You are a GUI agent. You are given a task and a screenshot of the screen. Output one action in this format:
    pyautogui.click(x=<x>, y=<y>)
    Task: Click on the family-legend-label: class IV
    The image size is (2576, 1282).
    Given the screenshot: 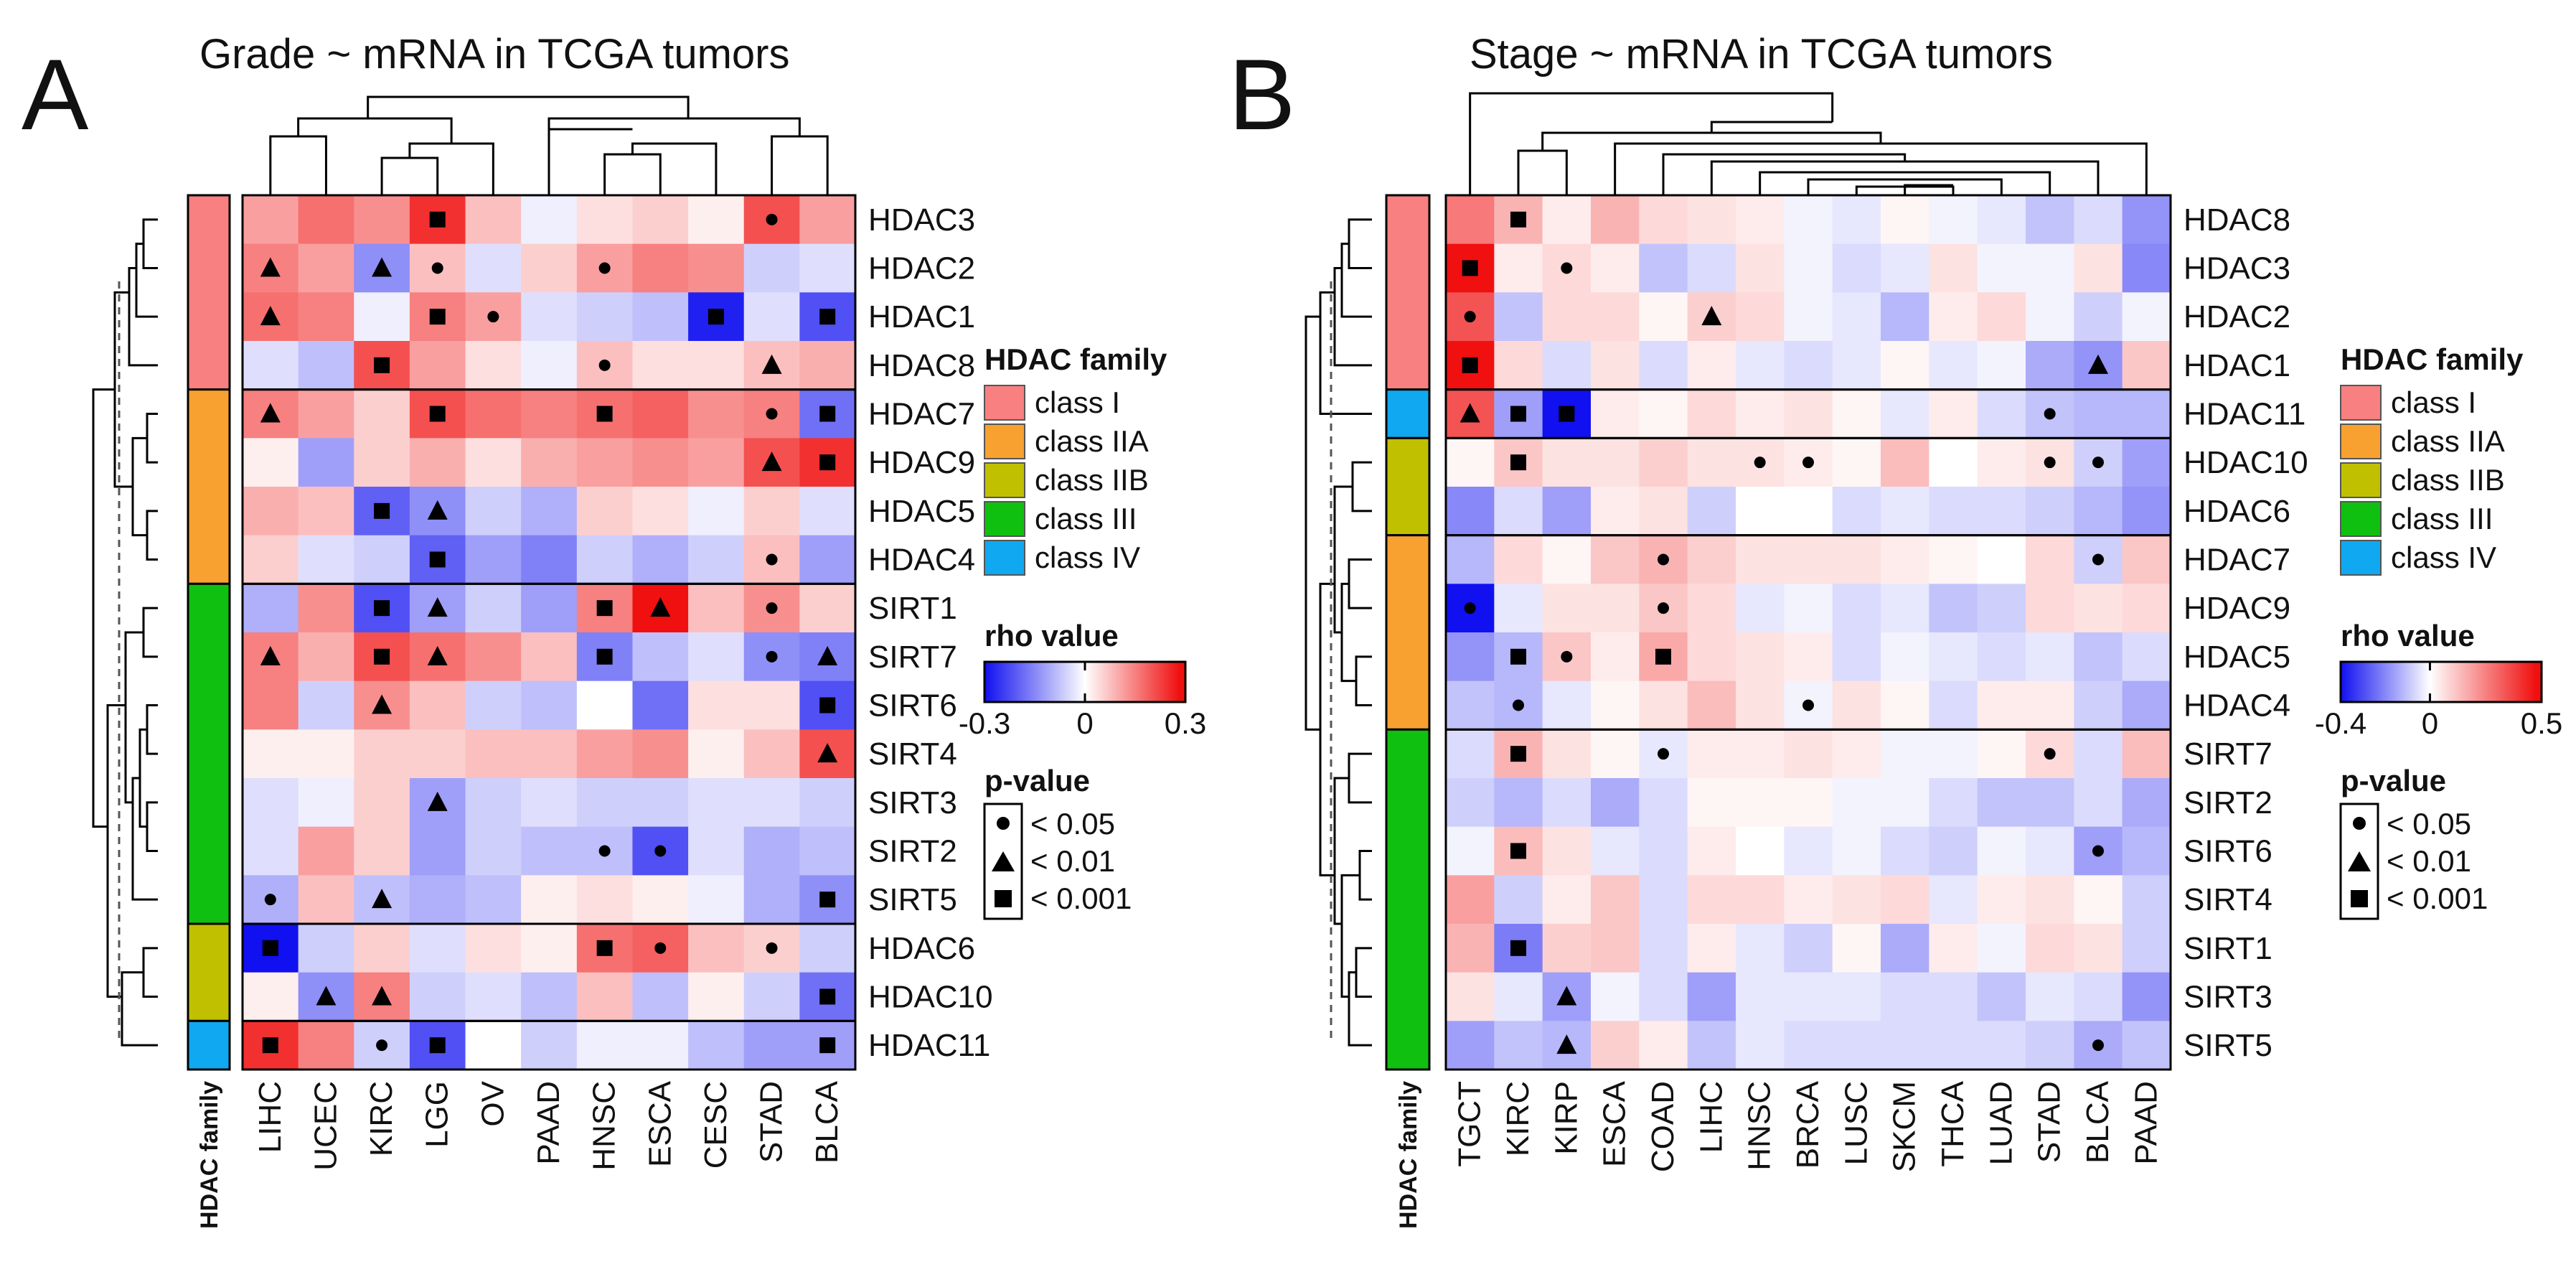 What is the action you would take?
    pyautogui.click(x=2443, y=557)
    